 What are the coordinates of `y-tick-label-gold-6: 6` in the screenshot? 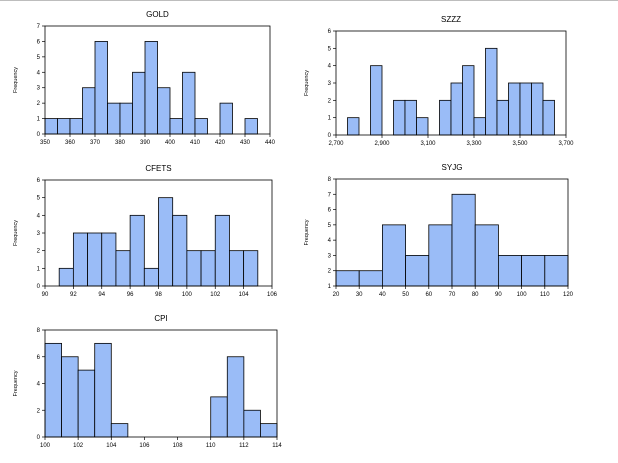 It's located at (39, 42).